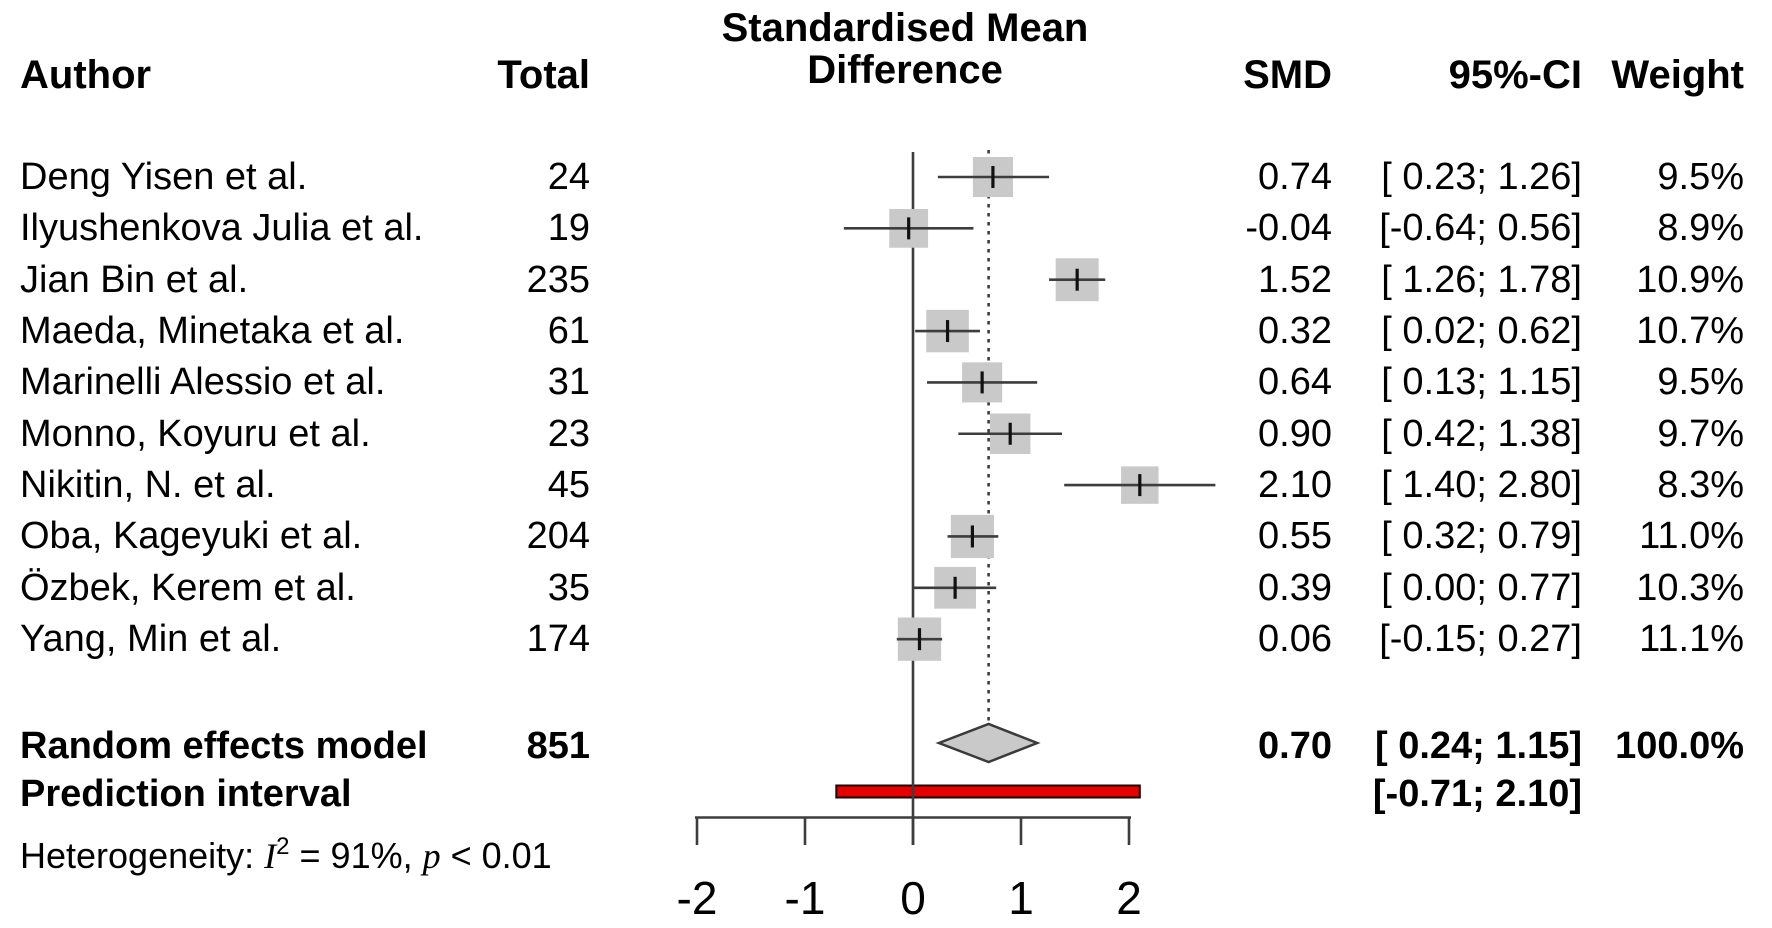  I want to click on study-ci: [-0.64; 0.56], so click(1480, 228).